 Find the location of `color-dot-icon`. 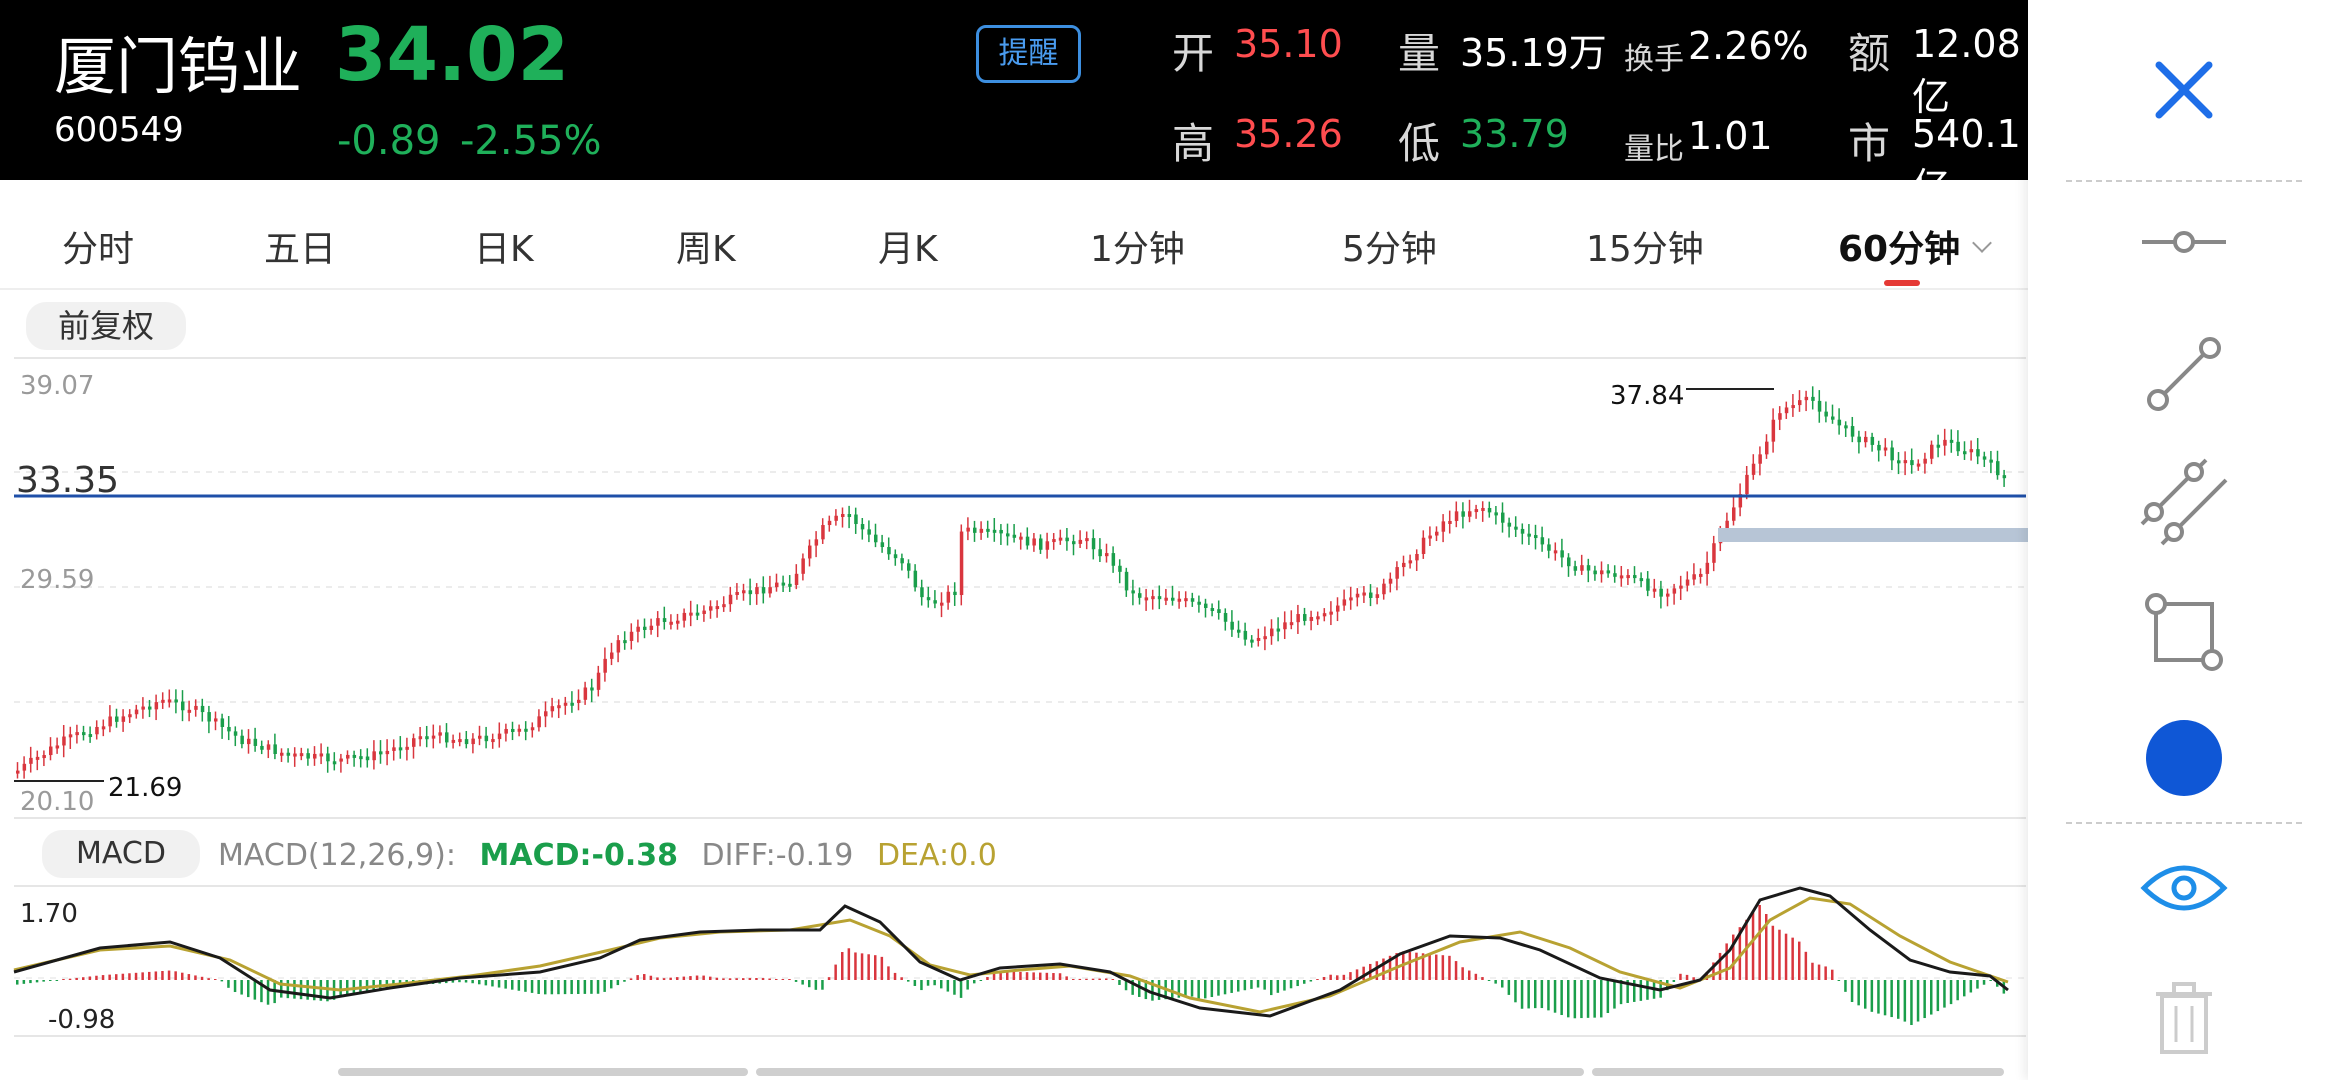

color-dot-icon is located at coordinates (2184, 758).